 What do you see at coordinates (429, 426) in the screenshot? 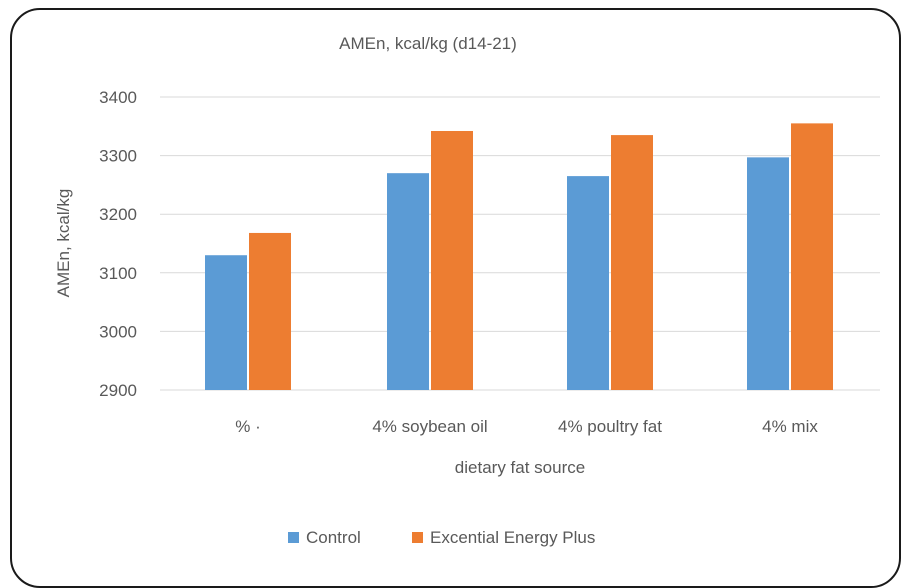
I see `x-tick-label: 4% soybean oil` at bounding box center [429, 426].